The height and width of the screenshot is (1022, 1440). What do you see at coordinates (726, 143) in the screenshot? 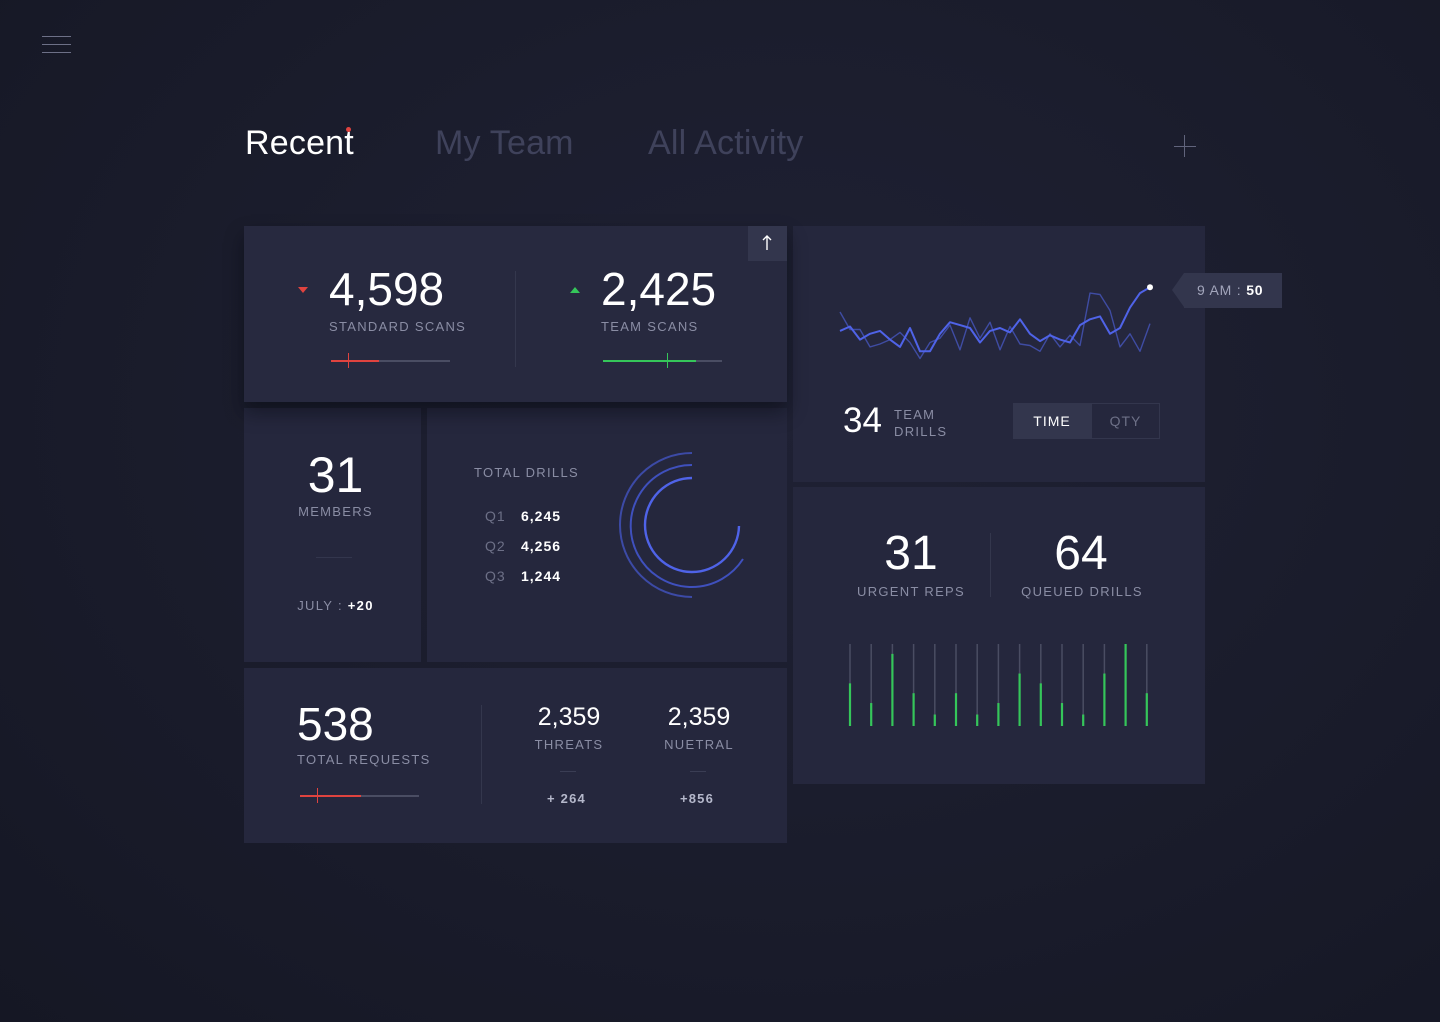
I see `tab-all-activity: All Activity` at bounding box center [726, 143].